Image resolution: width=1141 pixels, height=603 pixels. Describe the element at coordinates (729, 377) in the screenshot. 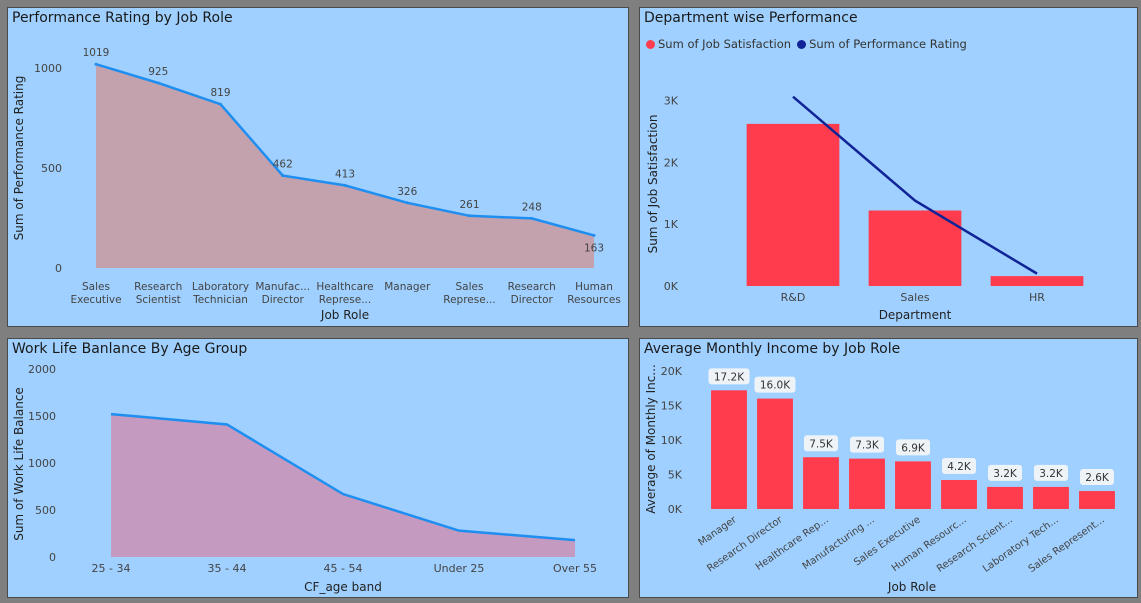

I see `data-label: 17.2K` at that location.